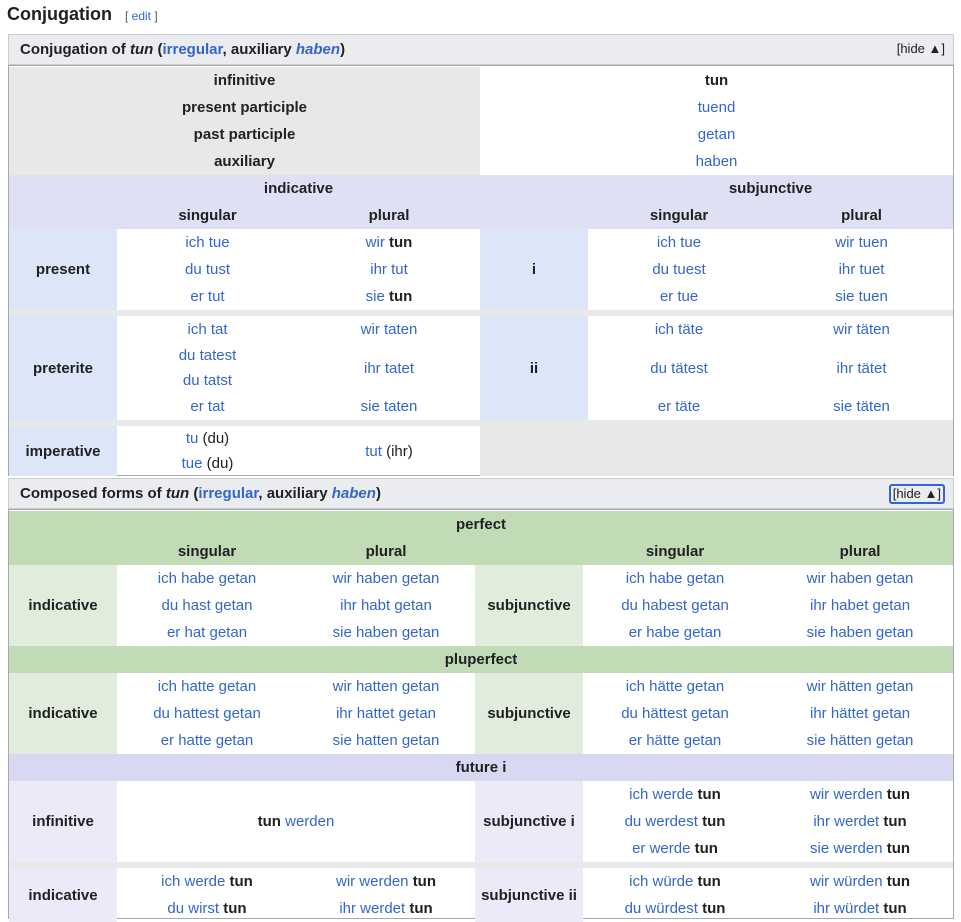 Image resolution: width=961 pixels, height=922 pixels. Describe the element at coordinates (675, 908) in the screenshot. I see `form-link: du würdest tun` at that location.